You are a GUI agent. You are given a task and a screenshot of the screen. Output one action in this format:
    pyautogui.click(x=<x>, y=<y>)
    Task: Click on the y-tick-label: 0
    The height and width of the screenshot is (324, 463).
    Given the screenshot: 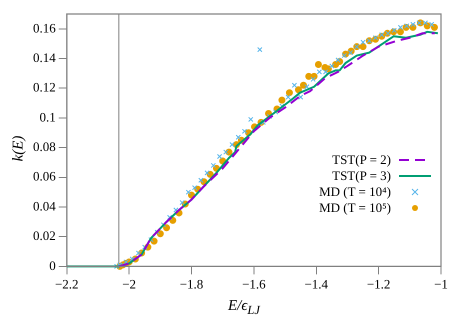 What is the action you would take?
    pyautogui.click(x=52, y=265)
    